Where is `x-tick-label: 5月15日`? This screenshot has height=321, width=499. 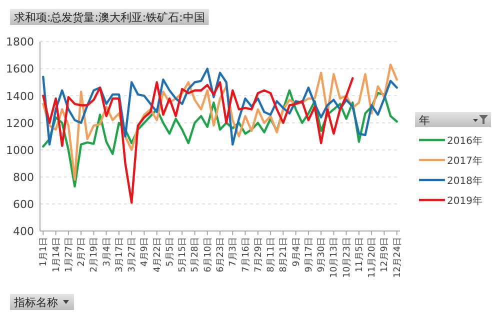 x-tick-label: 5月15日 is located at coordinates (183, 254).